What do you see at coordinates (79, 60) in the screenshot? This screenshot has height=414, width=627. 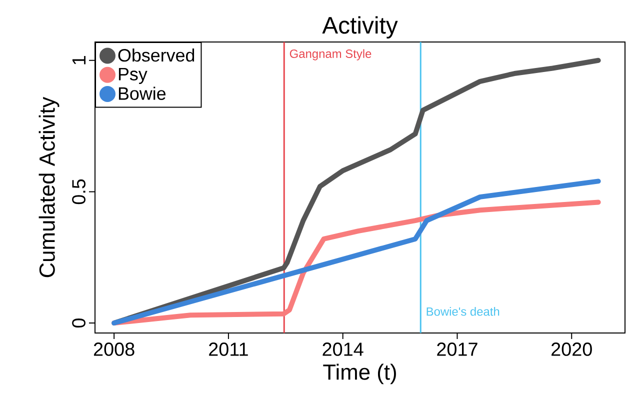 I see `y-tick-label: 1` at bounding box center [79, 60].